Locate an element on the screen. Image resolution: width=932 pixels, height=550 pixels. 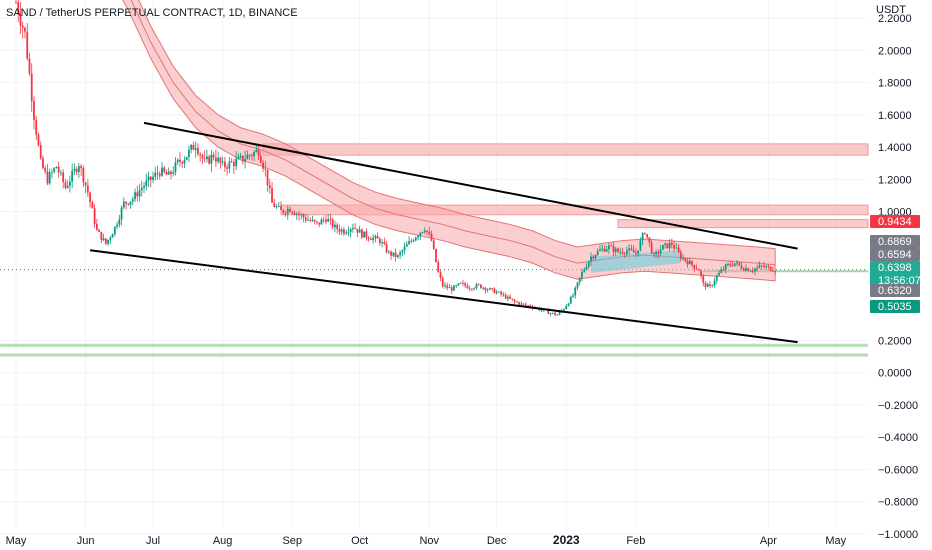
time-axis: May Jun Jul Aug Sep Oct Nov Dec 2023 Feb Apr May is located at coordinates (426, 540).